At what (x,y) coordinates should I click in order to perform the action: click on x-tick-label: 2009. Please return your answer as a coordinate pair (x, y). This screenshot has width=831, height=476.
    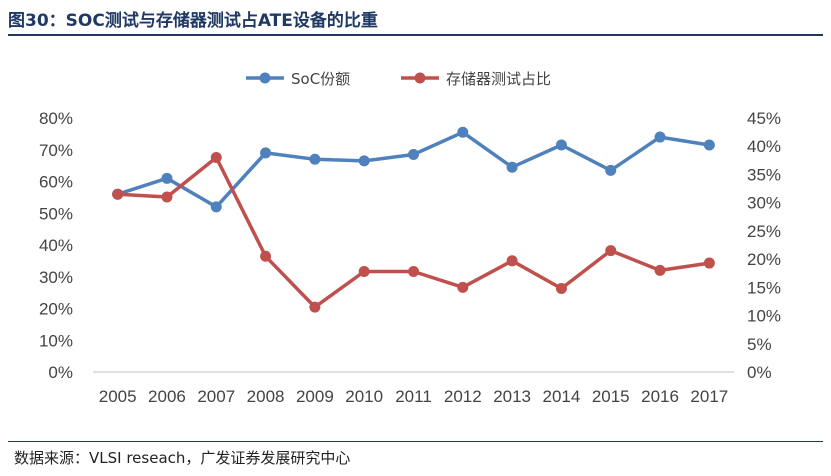
    Looking at the image, I should click on (315, 396).